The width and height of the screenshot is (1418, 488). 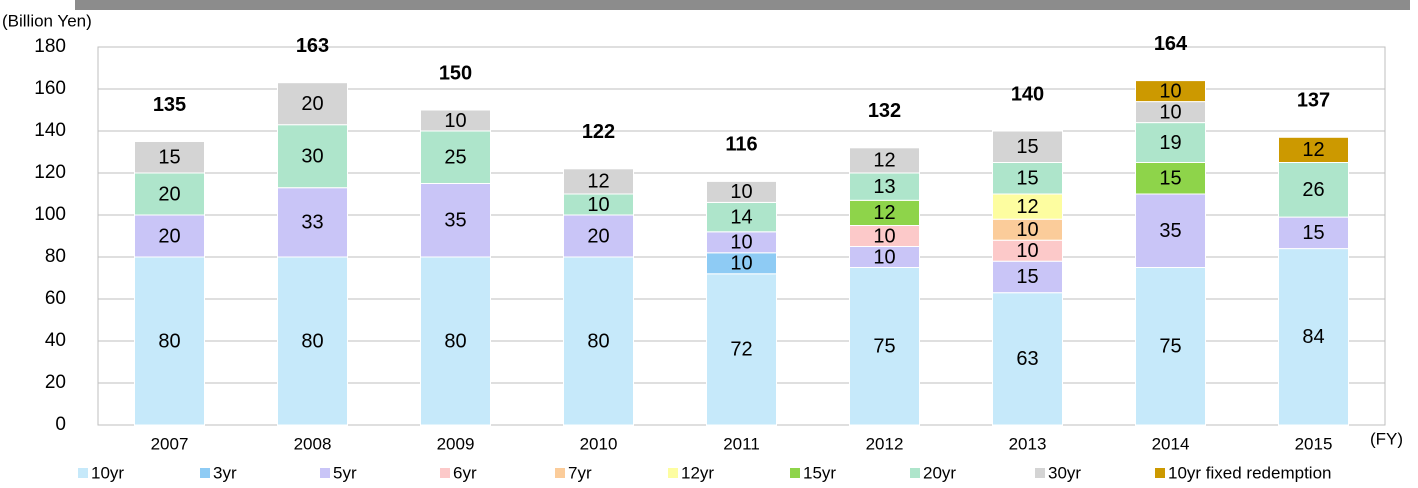 I want to click on legend-label: 10yr fixed redemption, so click(x=1249, y=472).